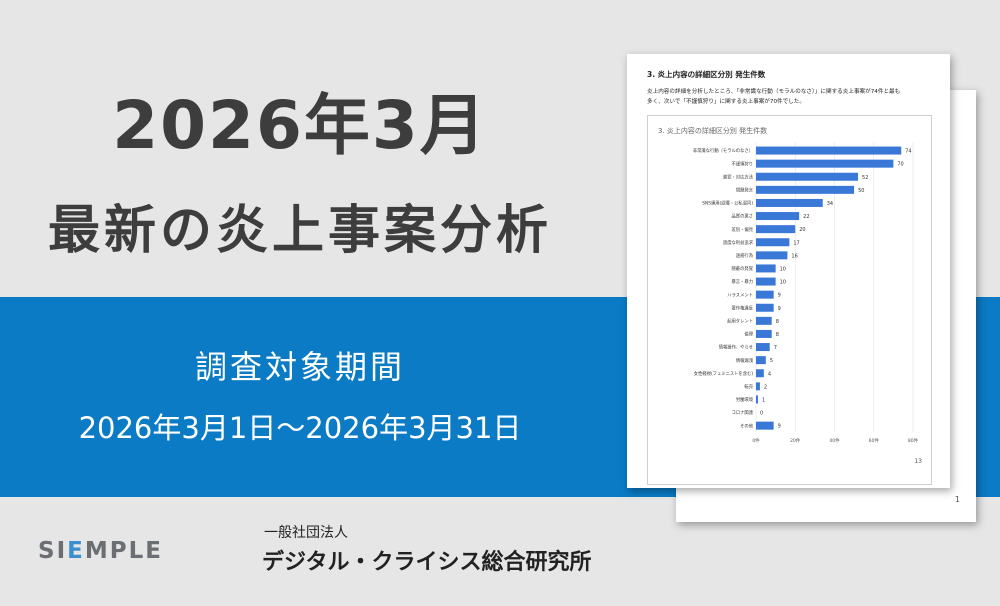 The width and height of the screenshot is (1000, 606). I want to click on x-tick-label: 0件, so click(756, 440).